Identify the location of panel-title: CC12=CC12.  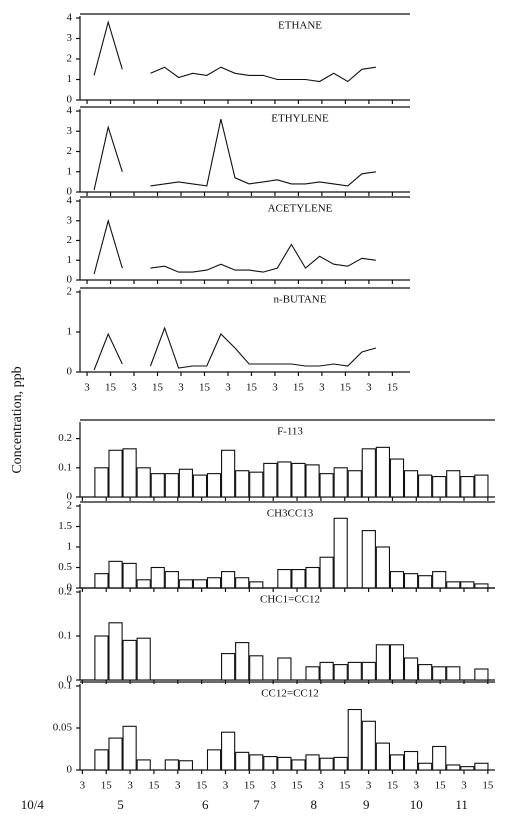
(290, 694).